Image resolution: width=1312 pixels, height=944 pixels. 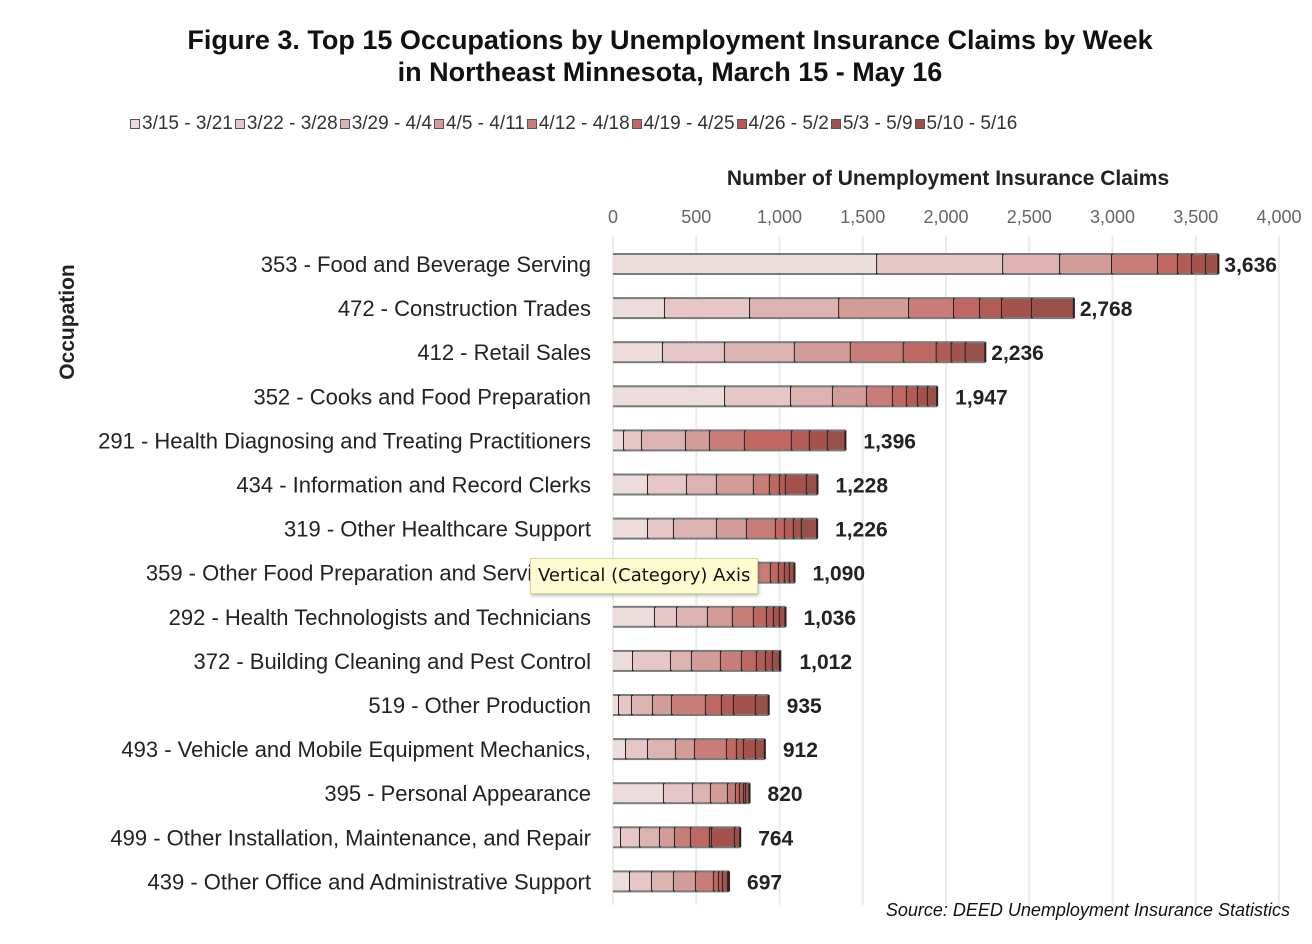 I want to click on axis-tooltip: Vertical (Category) Axis, so click(x=644, y=576).